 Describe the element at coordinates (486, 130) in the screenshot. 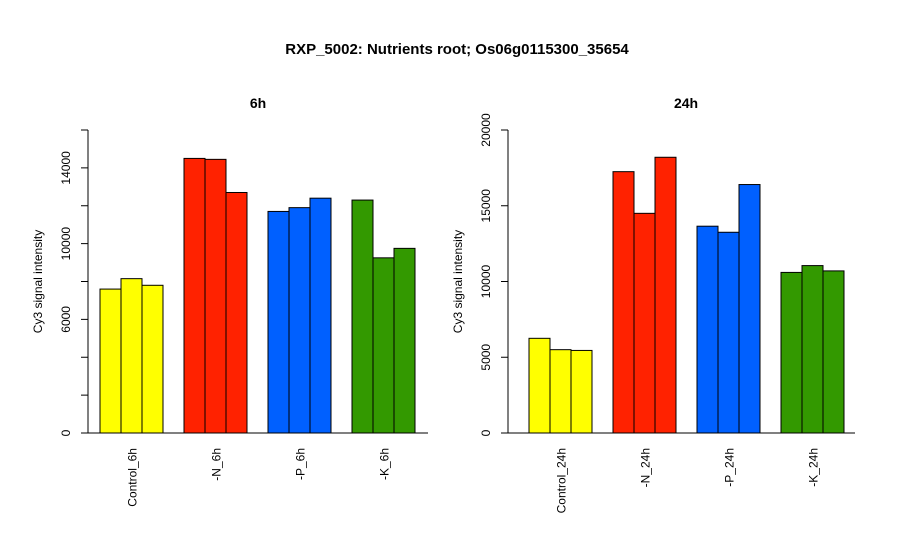

I see `y-tick-label: 20000` at that location.